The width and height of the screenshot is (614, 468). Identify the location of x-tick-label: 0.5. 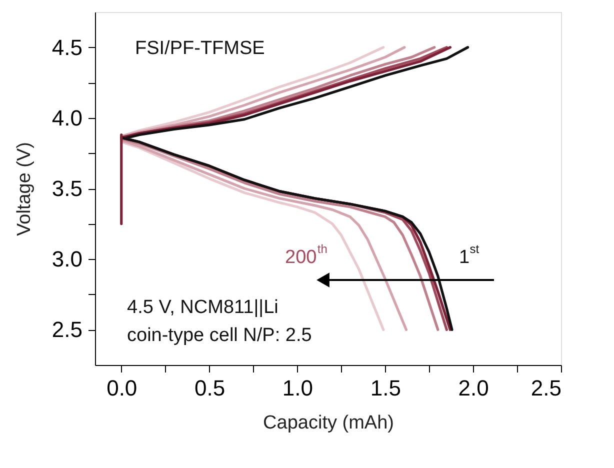
(210, 388).